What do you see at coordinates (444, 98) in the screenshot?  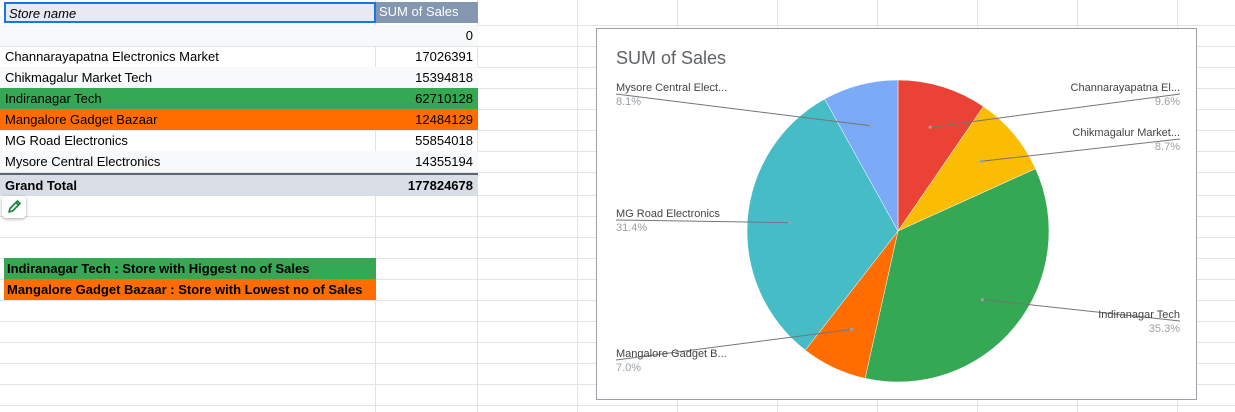 I see `sales-value-cell: 62710128` at bounding box center [444, 98].